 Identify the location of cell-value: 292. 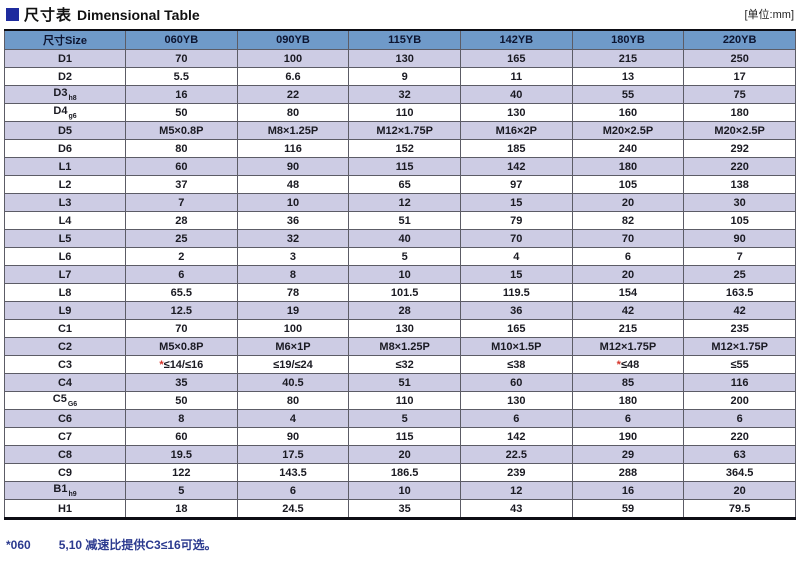
(739, 148).